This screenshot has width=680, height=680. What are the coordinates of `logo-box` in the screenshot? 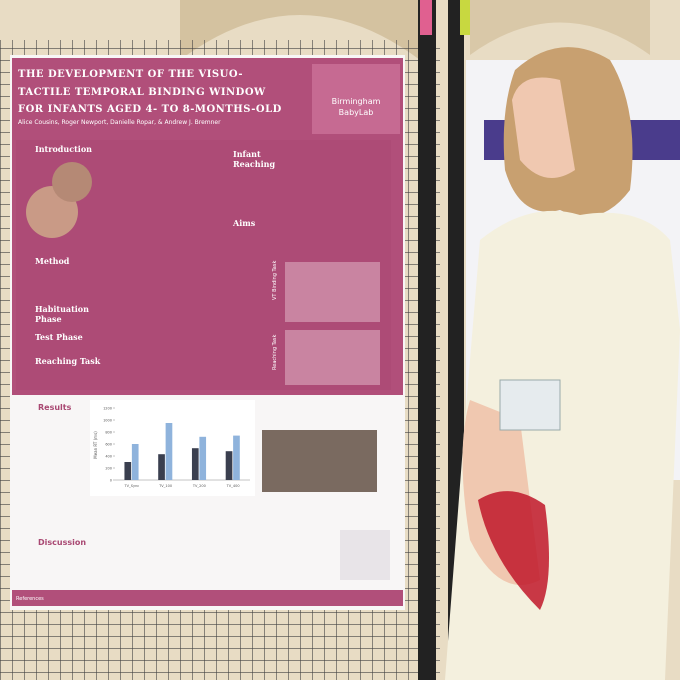 It's located at (356, 99).